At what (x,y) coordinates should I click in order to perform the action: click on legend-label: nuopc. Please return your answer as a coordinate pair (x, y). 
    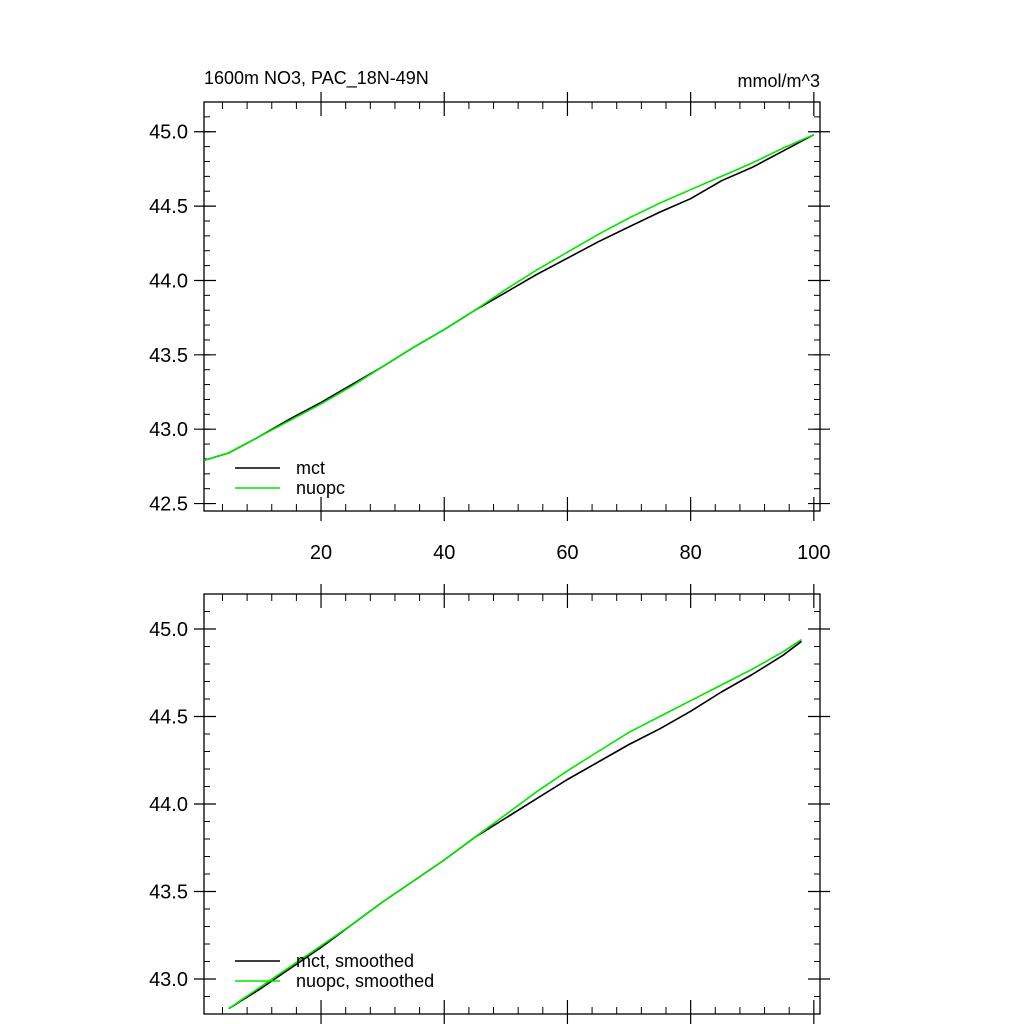
    Looking at the image, I should click on (320, 488).